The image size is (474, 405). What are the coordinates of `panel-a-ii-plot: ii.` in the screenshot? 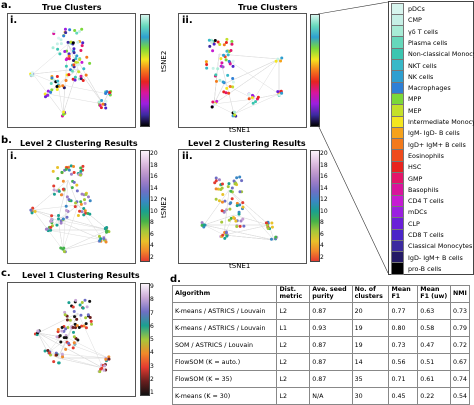 It's located at (242, 70).